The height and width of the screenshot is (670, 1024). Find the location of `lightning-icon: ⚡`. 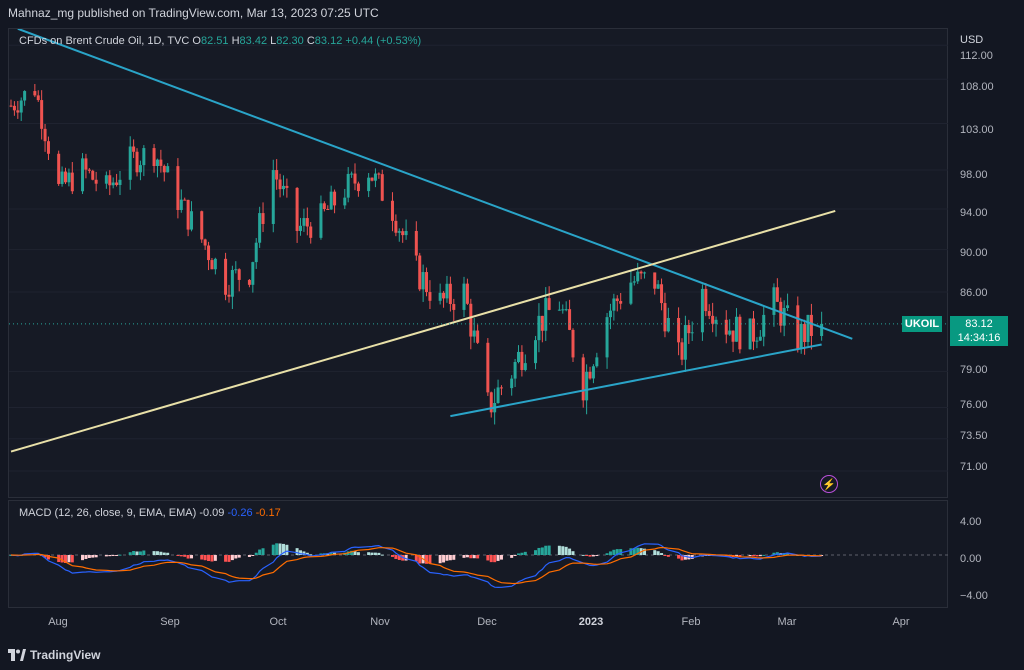

lightning-icon: ⚡ is located at coordinates (829, 484).